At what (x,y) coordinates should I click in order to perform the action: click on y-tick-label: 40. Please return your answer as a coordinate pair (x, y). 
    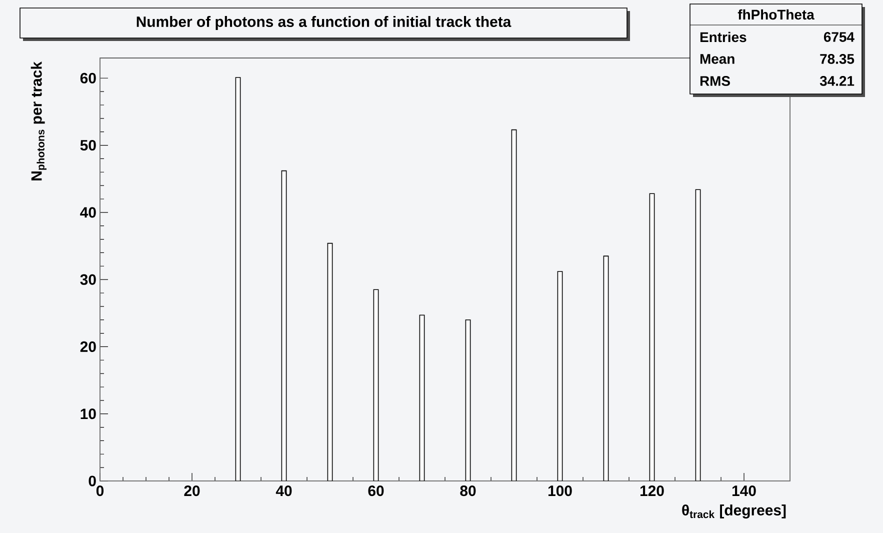
    Looking at the image, I should click on (88, 212).